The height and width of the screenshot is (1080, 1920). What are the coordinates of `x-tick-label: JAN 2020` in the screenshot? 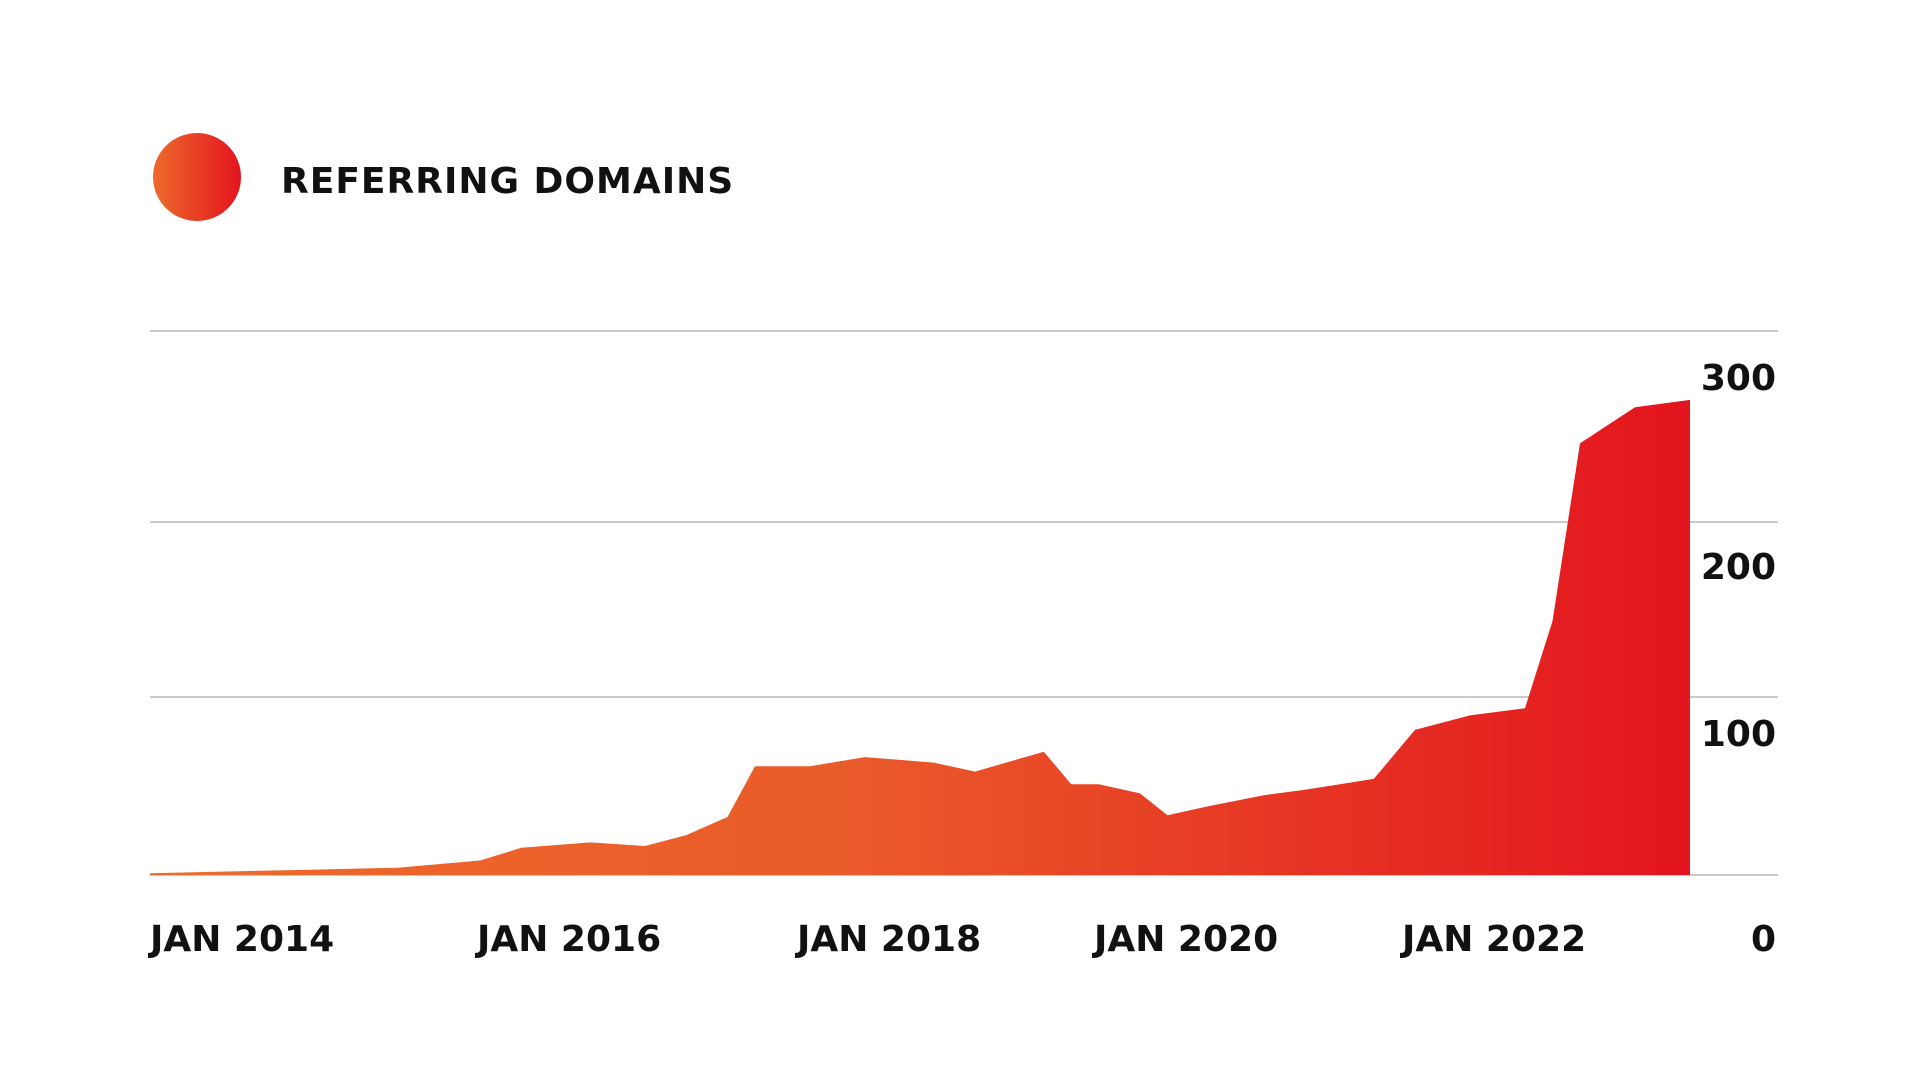 It's located at (1184, 939).